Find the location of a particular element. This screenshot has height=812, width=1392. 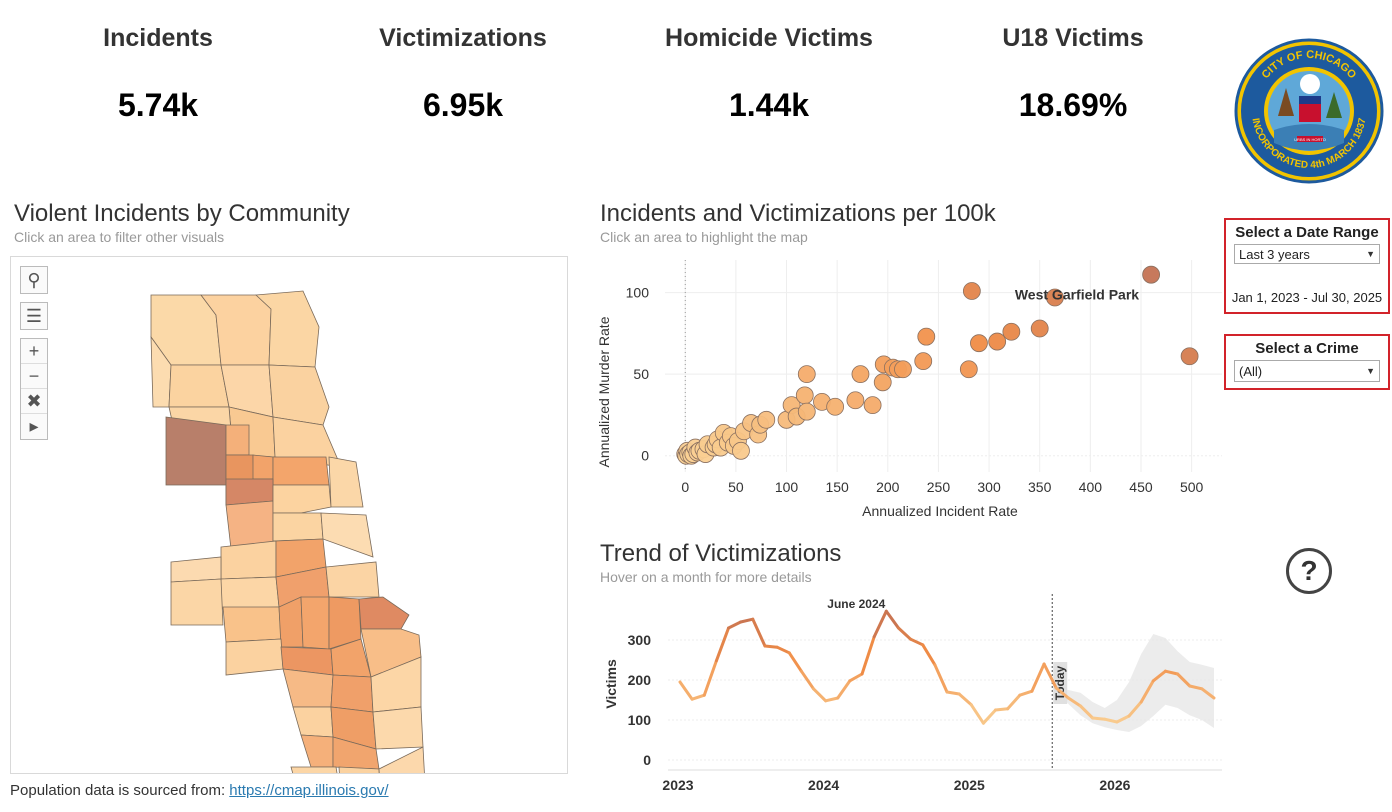

trend-y-label: Victims is located at coordinates (611, 684).